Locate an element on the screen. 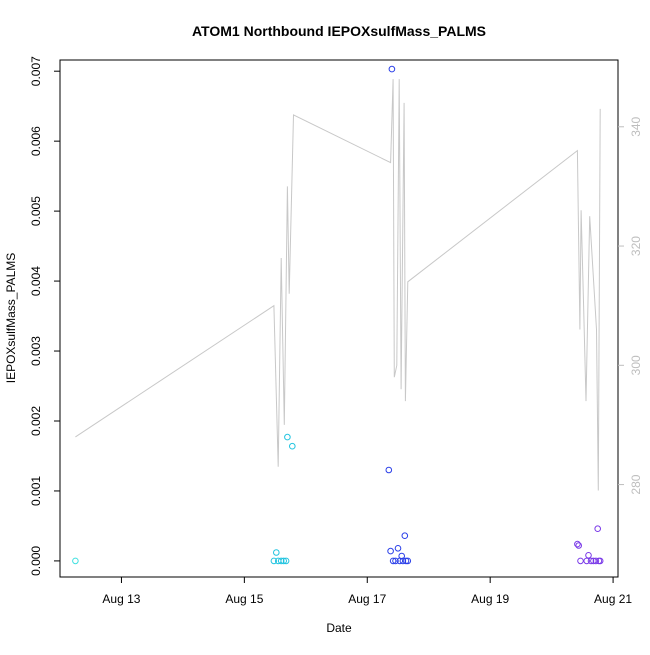  x-tick-label: Aug 15 is located at coordinates (244, 599).